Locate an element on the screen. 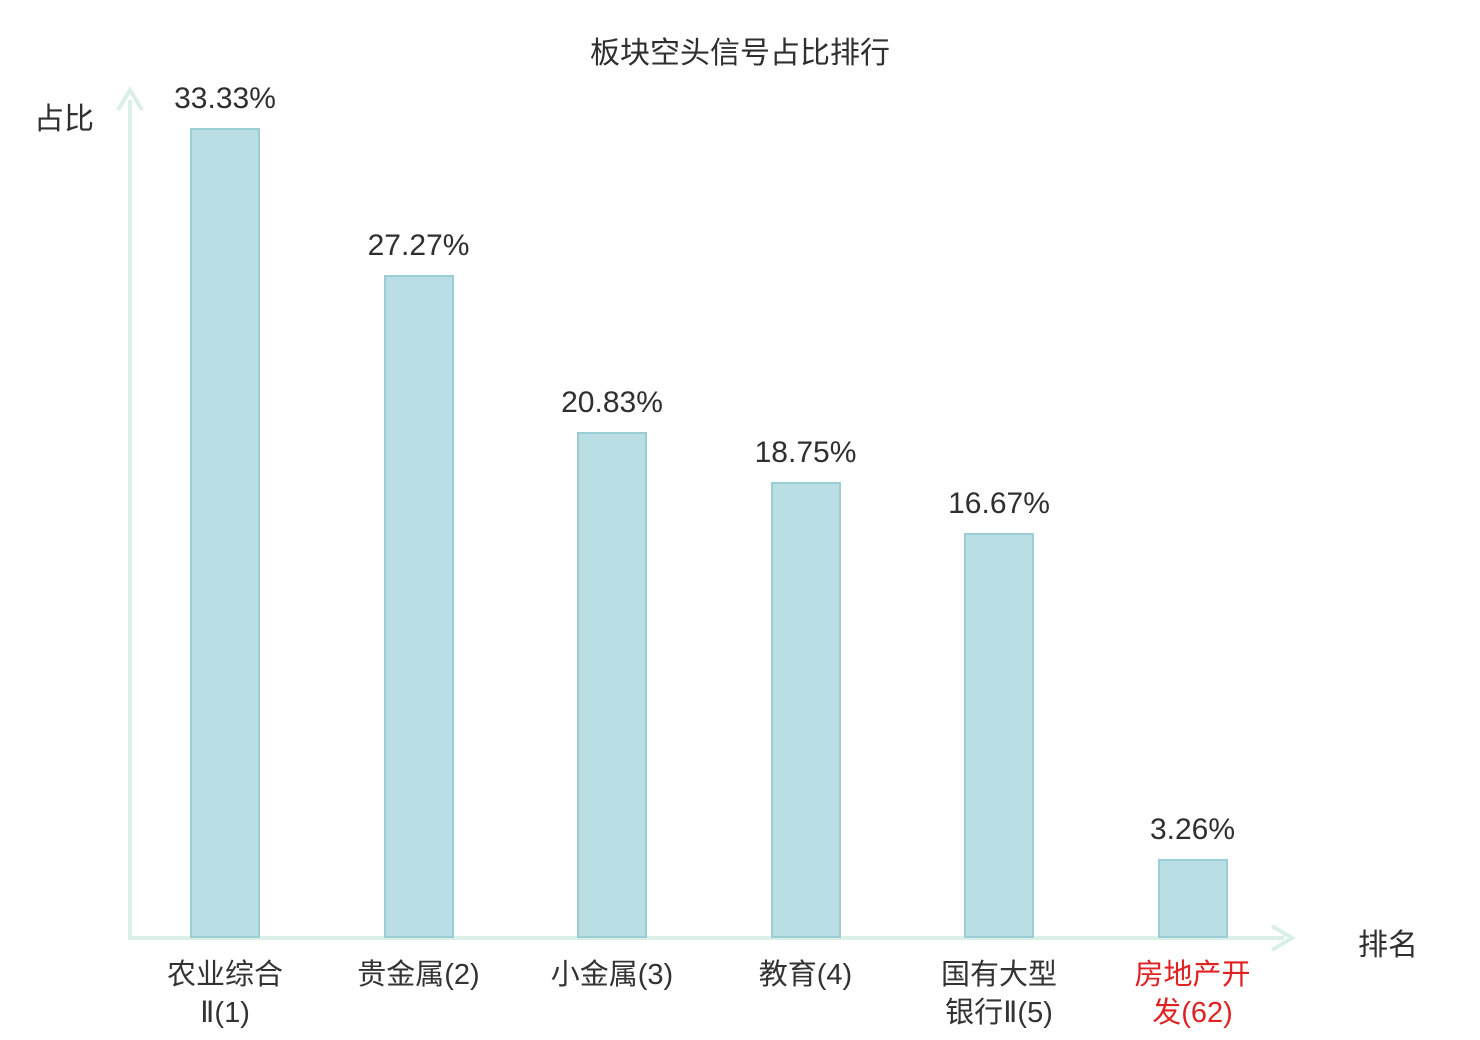  bar-value-label: 16.67% is located at coordinates (999, 503).